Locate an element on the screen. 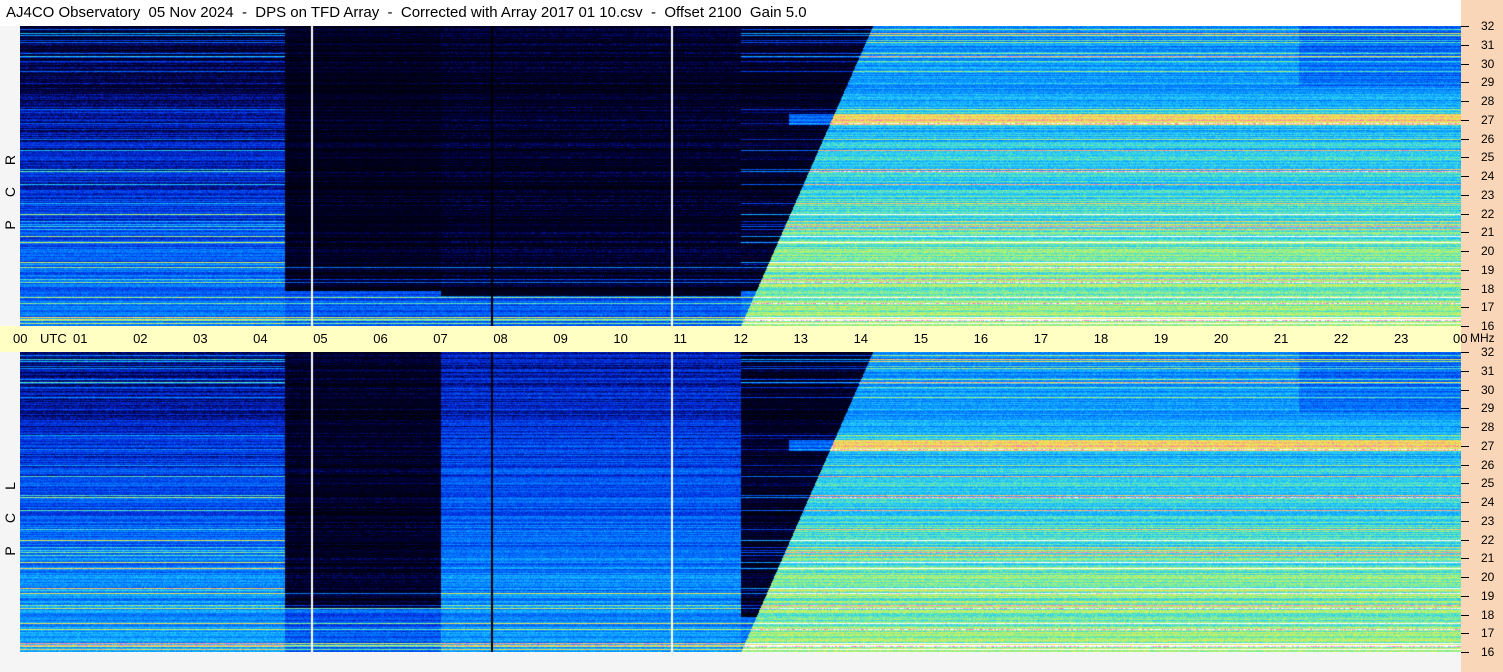 Image resolution: width=1503 pixels, height=672 pixels. left-margin-bottom is located at coordinates (10, 502).